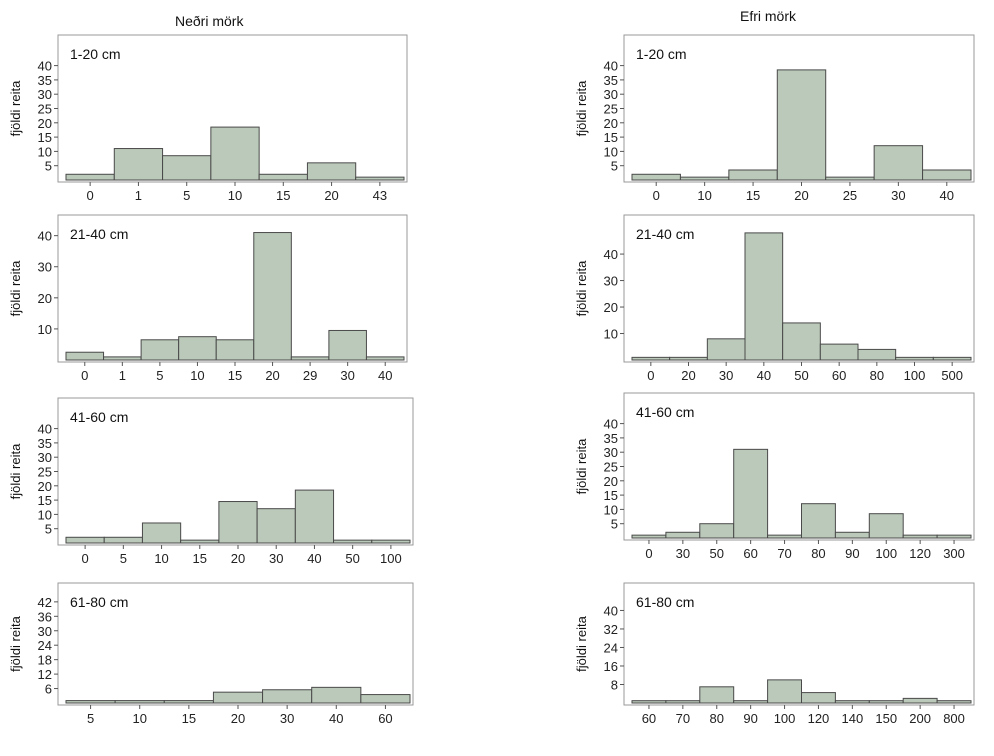 The width and height of the screenshot is (994, 756). Describe the element at coordinates (614, 524) in the screenshot. I see `y-tick-label: 5` at that location.